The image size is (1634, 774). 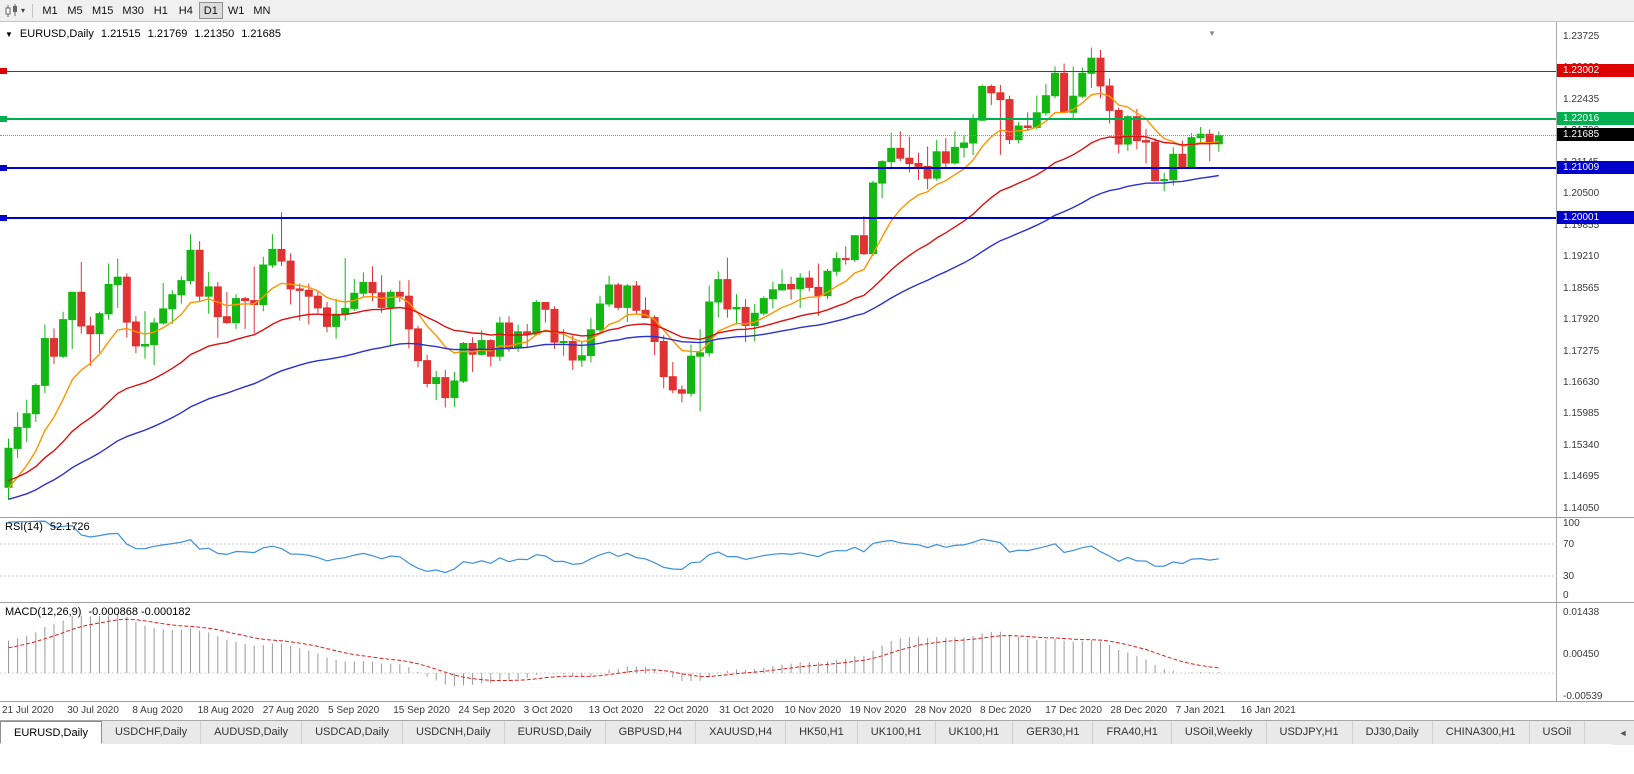 I want to click on symbol-tab-fra40-h1: FRA40,H1, so click(x=1132, y=732).